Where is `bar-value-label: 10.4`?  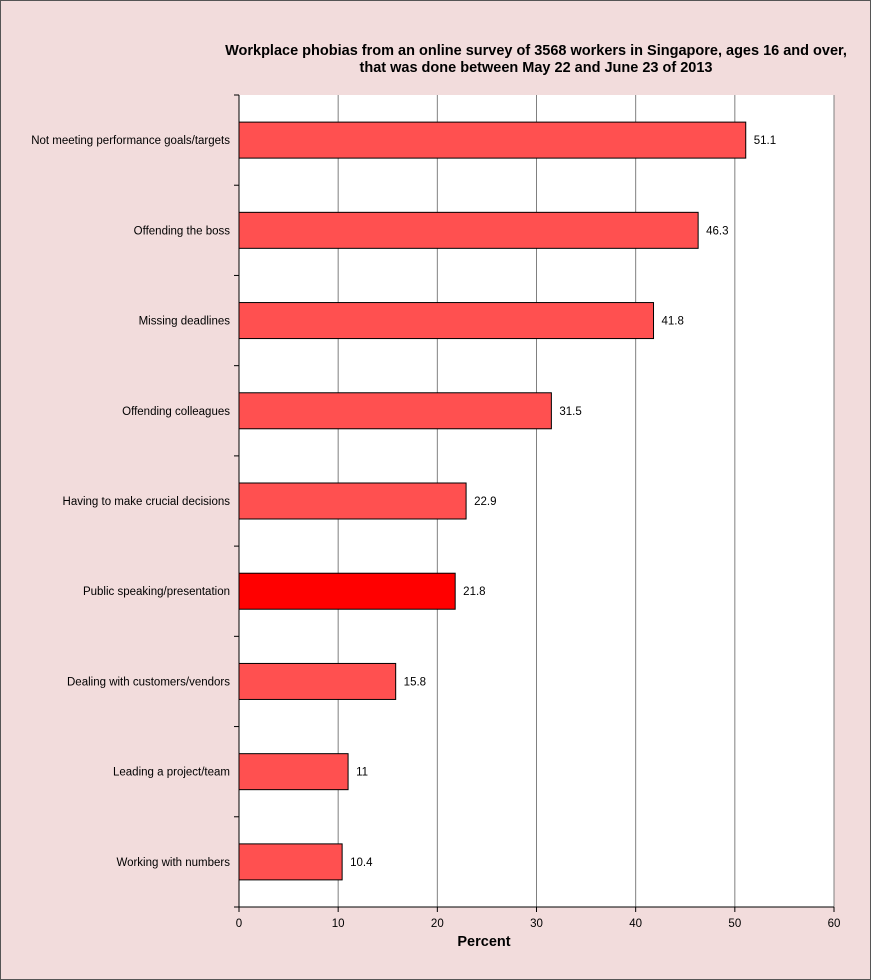 bar-value-label: 10.4 is located at coordinates (361, 863).